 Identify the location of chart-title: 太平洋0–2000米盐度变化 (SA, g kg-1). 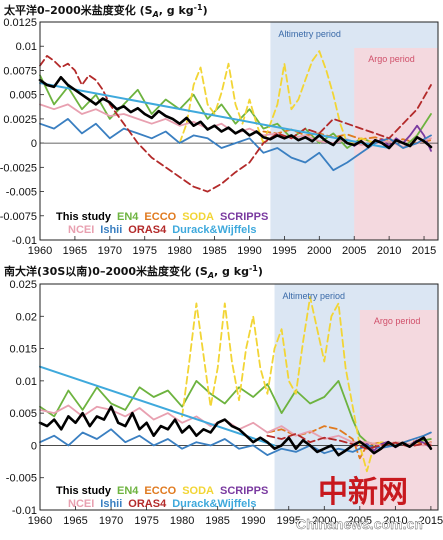
(105, 11).